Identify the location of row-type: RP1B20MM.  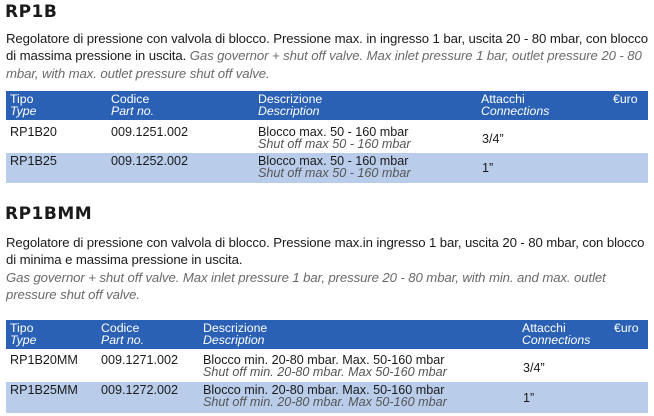
(44, 360).